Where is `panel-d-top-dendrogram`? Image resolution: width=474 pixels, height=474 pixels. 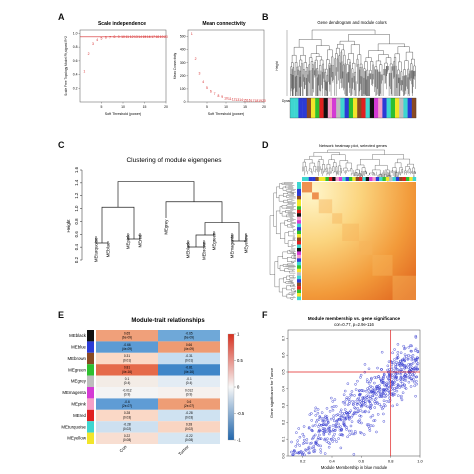 panel-d-top-dendrogram is located at coordinates (359, 165).